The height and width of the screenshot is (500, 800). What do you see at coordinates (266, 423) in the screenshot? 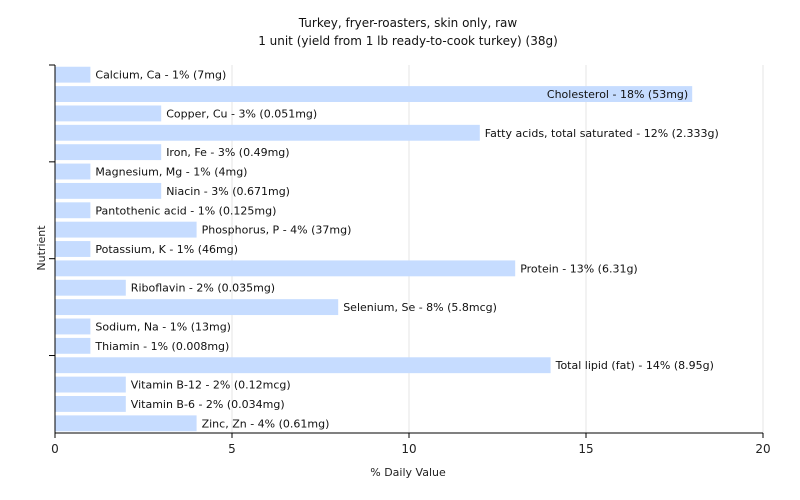
I see `bar-label-19: Zinc, Zn - 4% (0.61mg)` at bounding box center [266, 423].